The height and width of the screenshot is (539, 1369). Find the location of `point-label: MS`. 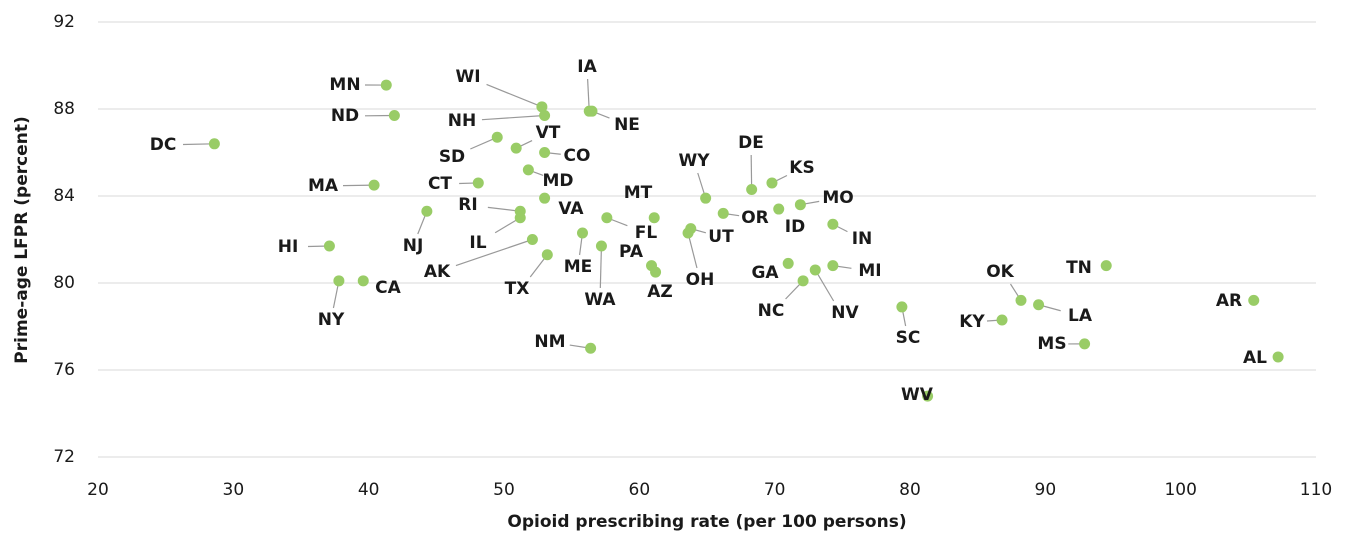

point-label: MS is located at coordinates (1051, 344).